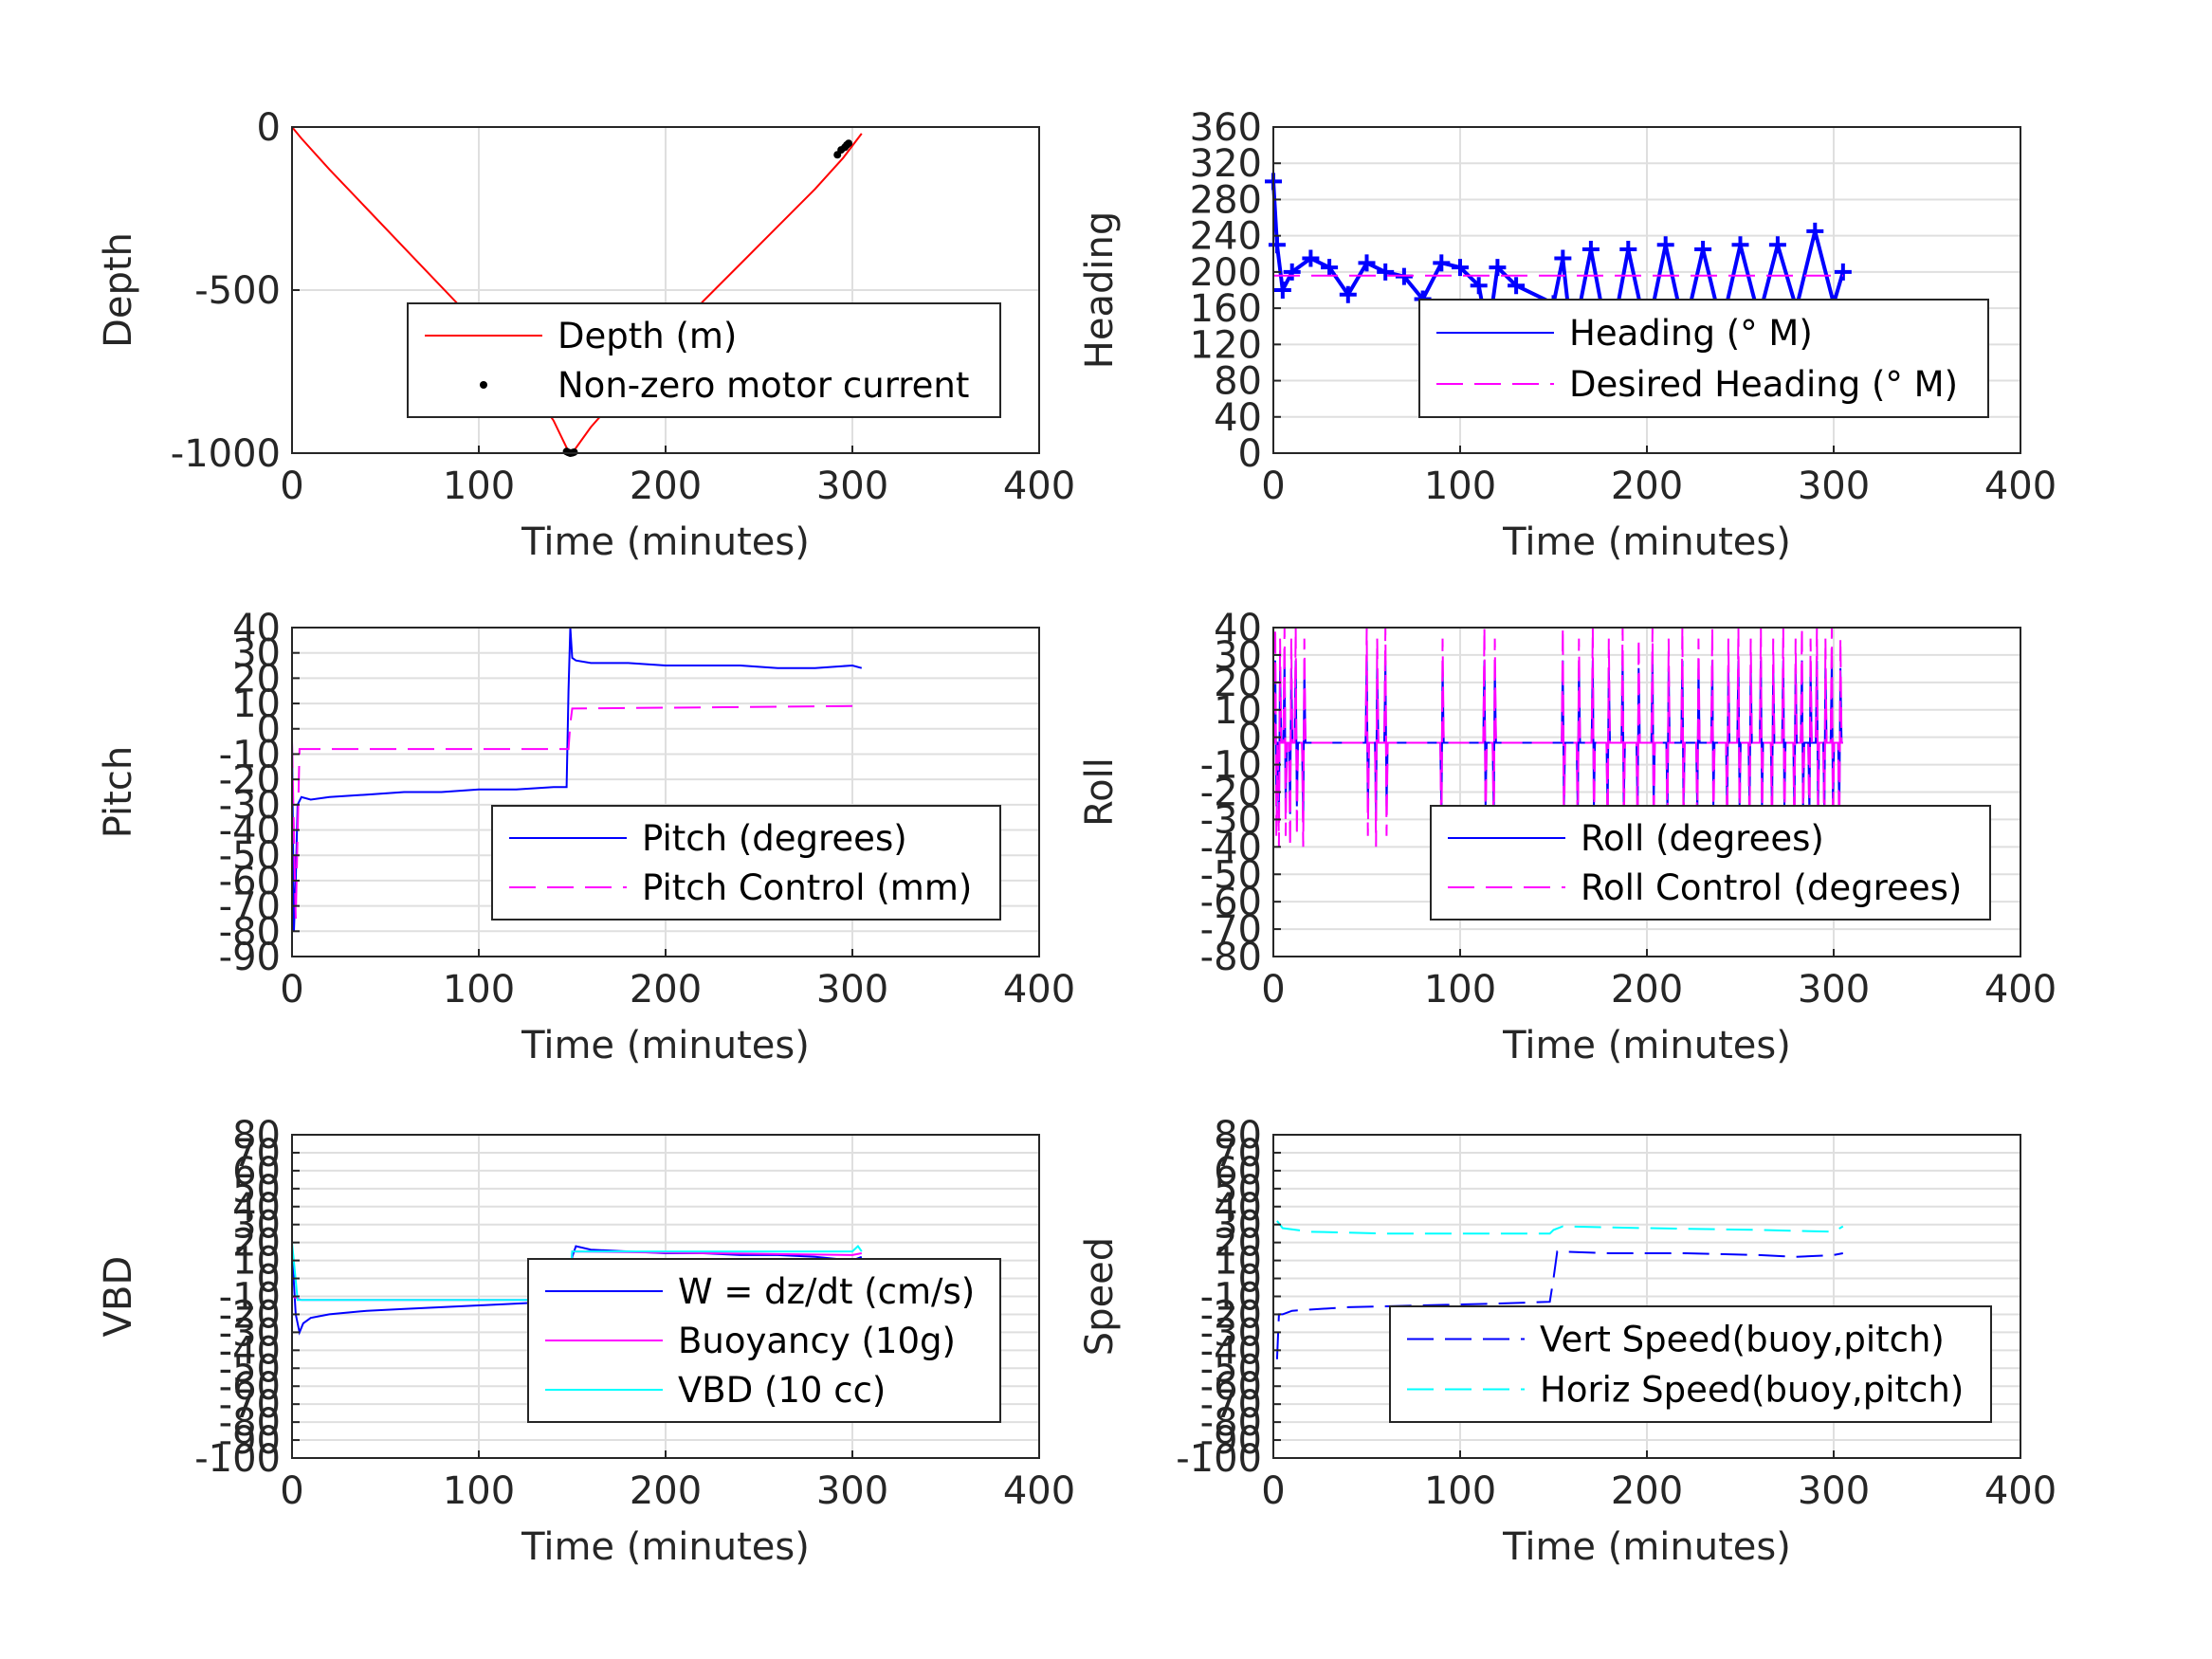 This screenshot has width=2212, height=1659. I want to click on y-tick-label: 160, so click(1226, 309).